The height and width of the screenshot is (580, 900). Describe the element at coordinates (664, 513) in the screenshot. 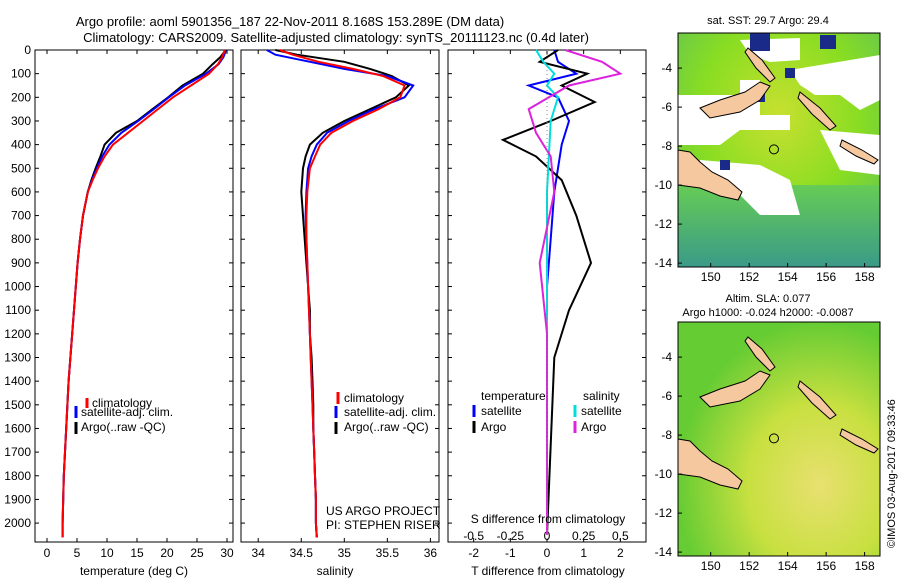

I see `map-y-tick-label: -12` at that location.